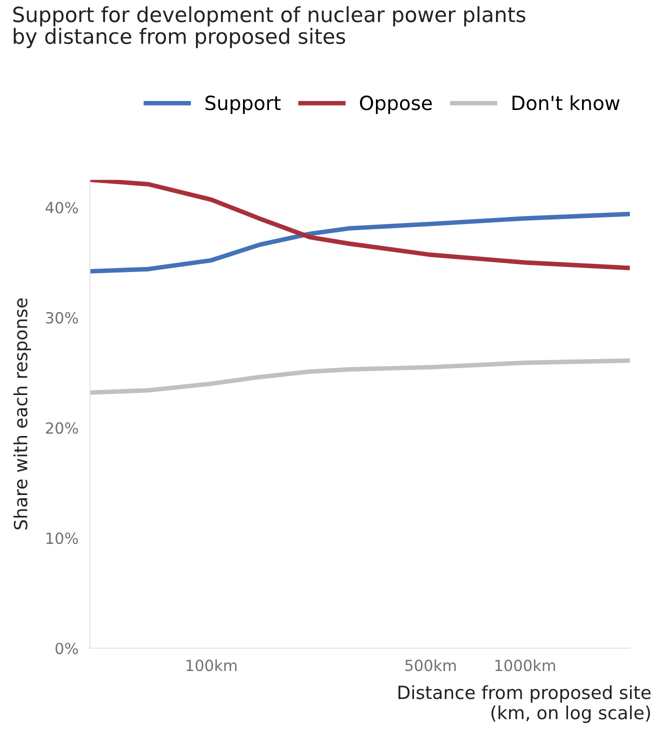 This screenshot has width=661, height=740. What do you see at coordinates (243, 105) in the screenshot?
I see `legend-label: Support` at bounding box center [243, 105].